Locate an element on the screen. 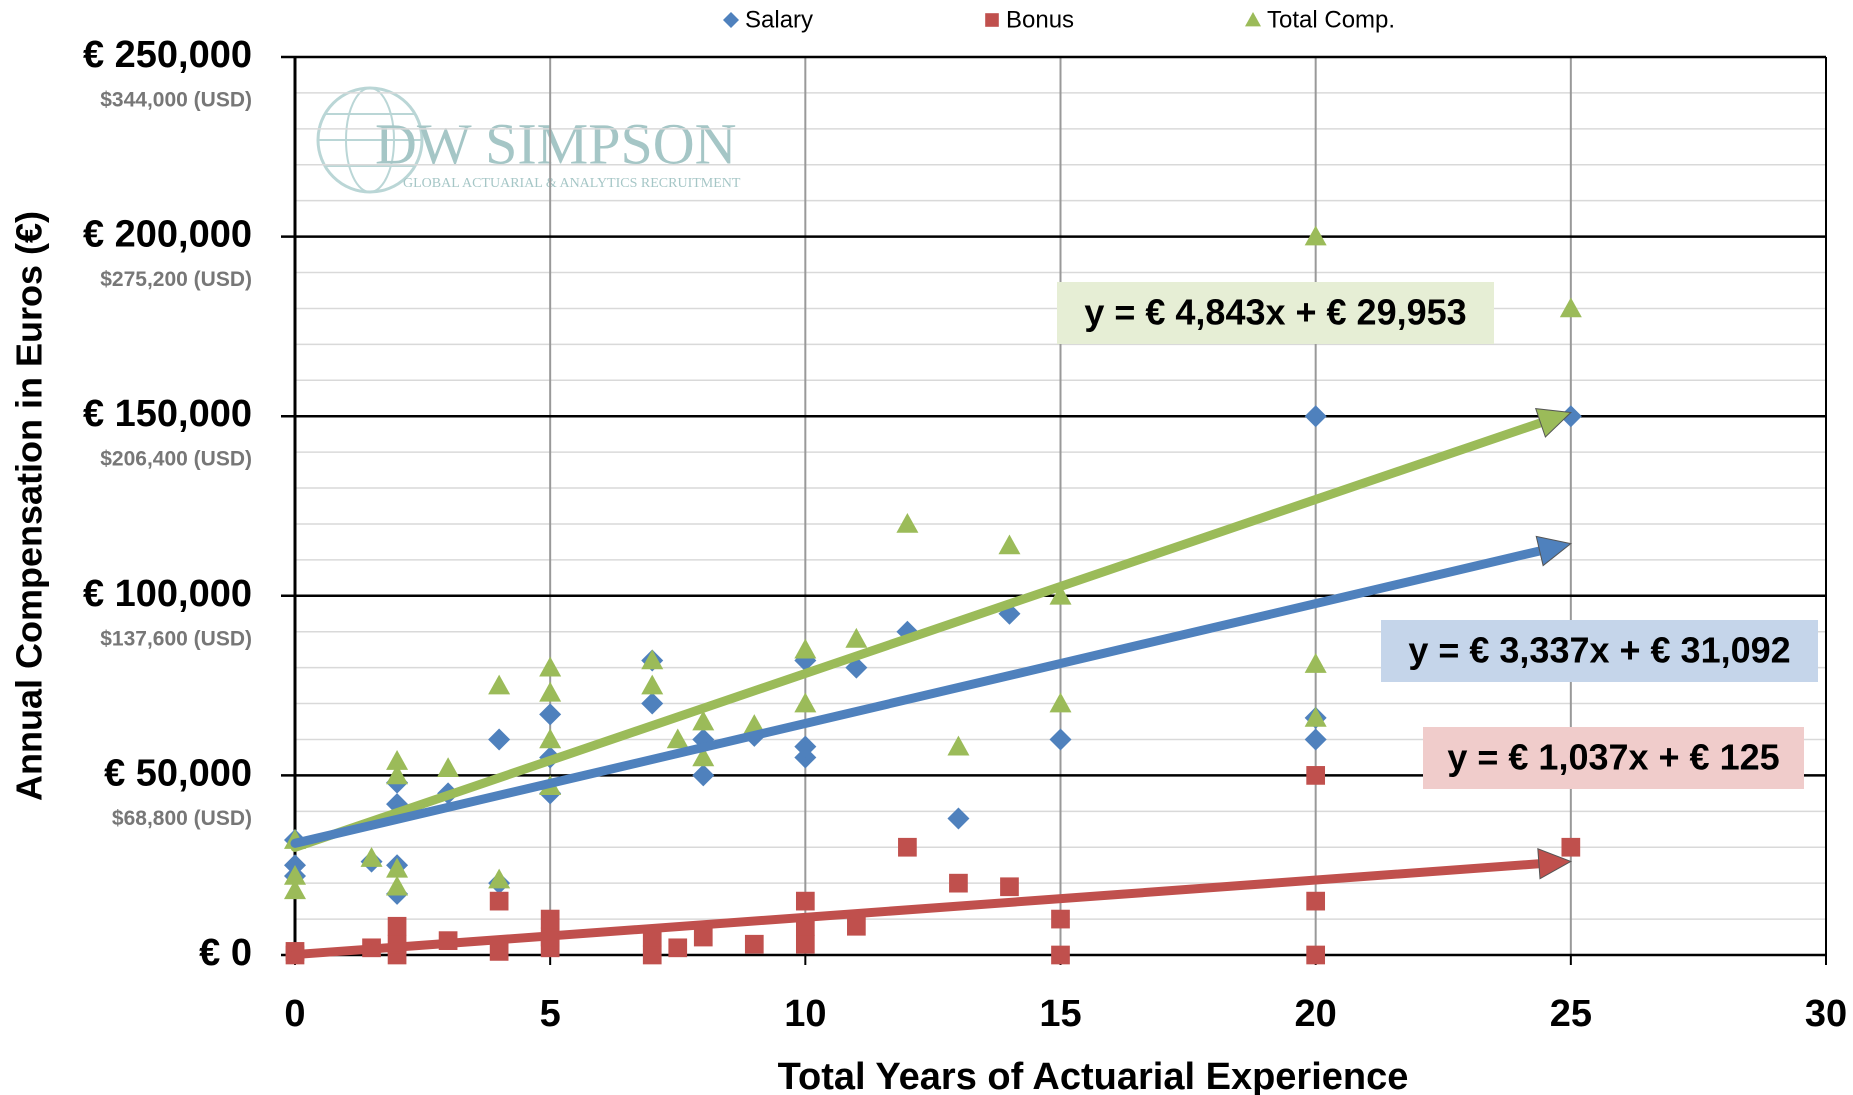  usd-label: $275,200 (USD) is located at coordinates (176, 279).